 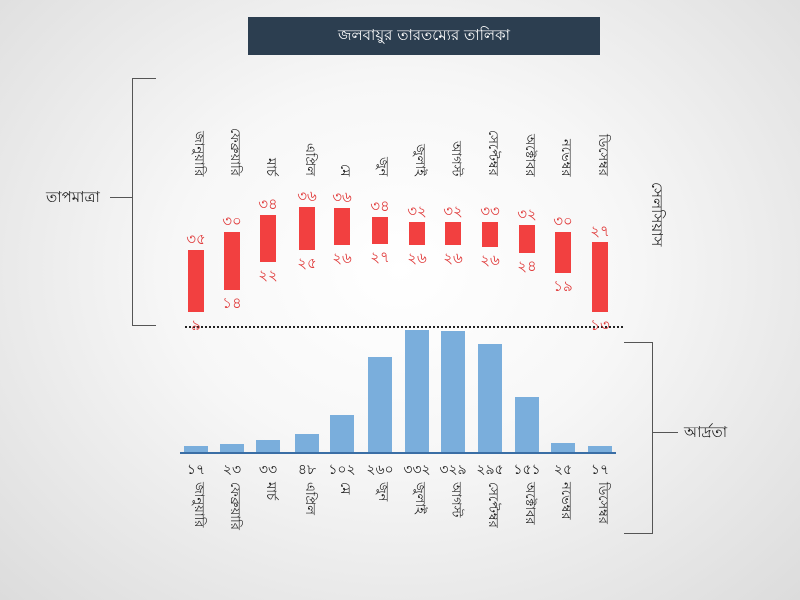 What do you see at coordinates (492, 505) in the screenshot?
I see `humidity-month-label: সেপ্টেম্বর` at bounding box center [492, 505].